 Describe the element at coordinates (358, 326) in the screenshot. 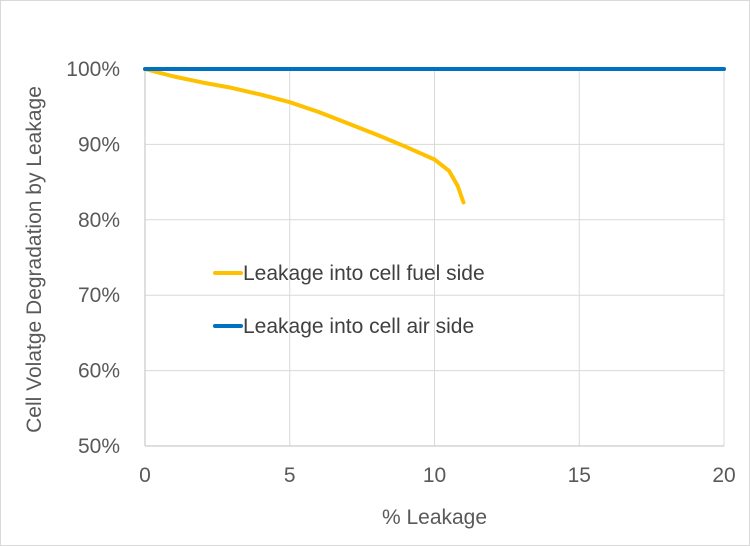

I see `legend-label-air-side: Leakage into cell air side` at that location.